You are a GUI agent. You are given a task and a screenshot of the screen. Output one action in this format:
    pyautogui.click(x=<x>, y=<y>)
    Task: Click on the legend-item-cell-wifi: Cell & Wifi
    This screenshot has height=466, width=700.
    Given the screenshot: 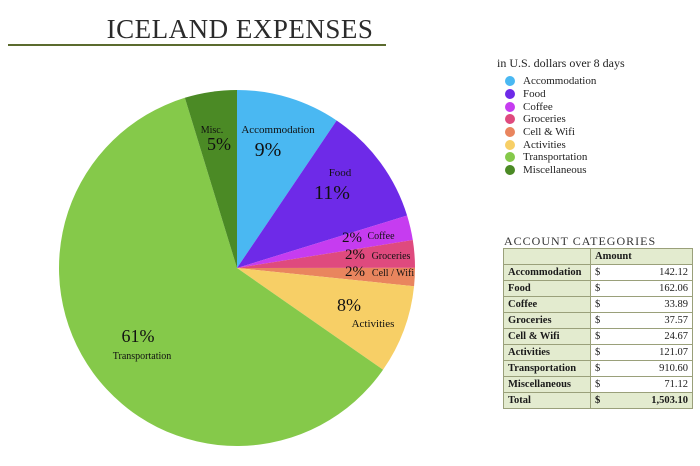 What is the action you would take?
    pyautogui.click(x=561, y=132)
    